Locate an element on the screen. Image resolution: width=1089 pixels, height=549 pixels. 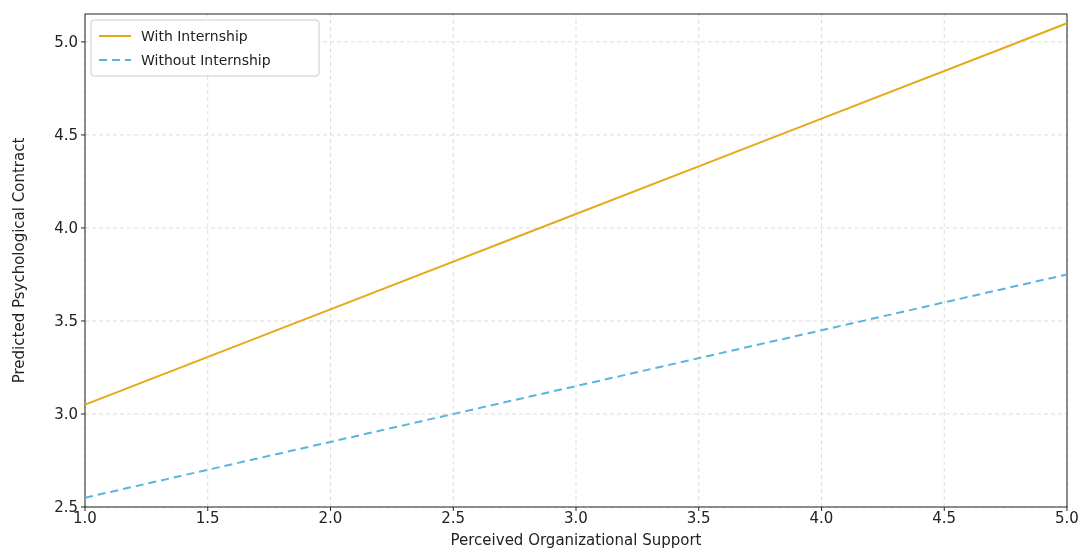
x-axis-title: Perceived Organizational Support is located at coordinates (576, 540).